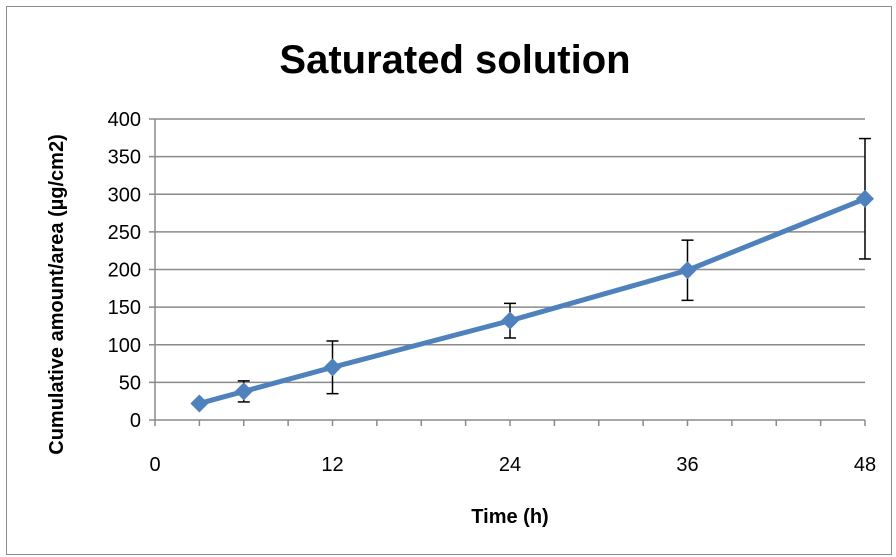 Image resolution: width=896 pixels, height=557 pixels. What do you see at coordinates (509, 517) in the screenshot?
I see `x-axis-title: Time (h)` at bounding box center [509, 517].